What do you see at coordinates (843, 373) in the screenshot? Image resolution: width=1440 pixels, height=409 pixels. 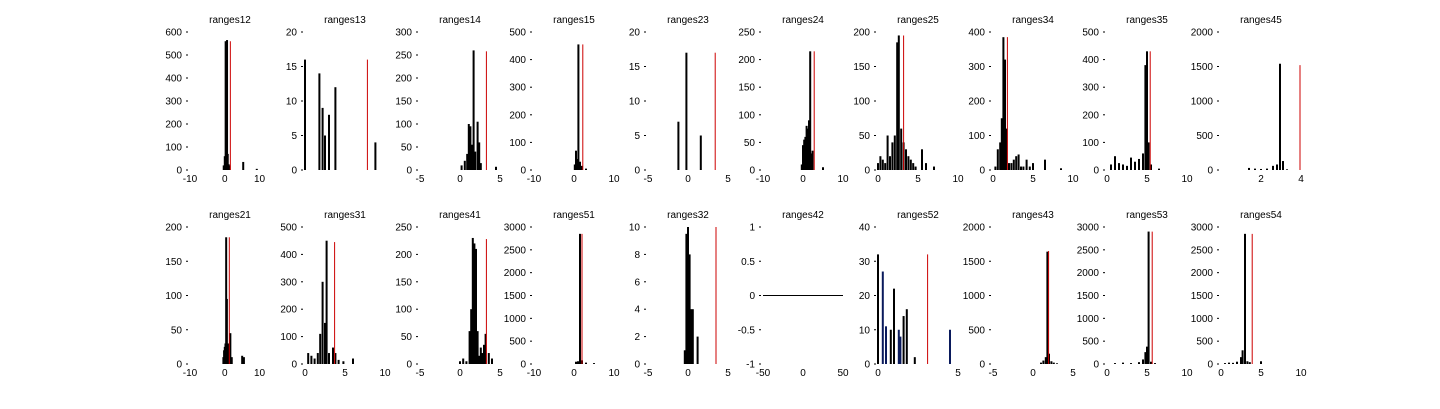 I see `x-tick-label: 50` at bounding box center [843, 373].